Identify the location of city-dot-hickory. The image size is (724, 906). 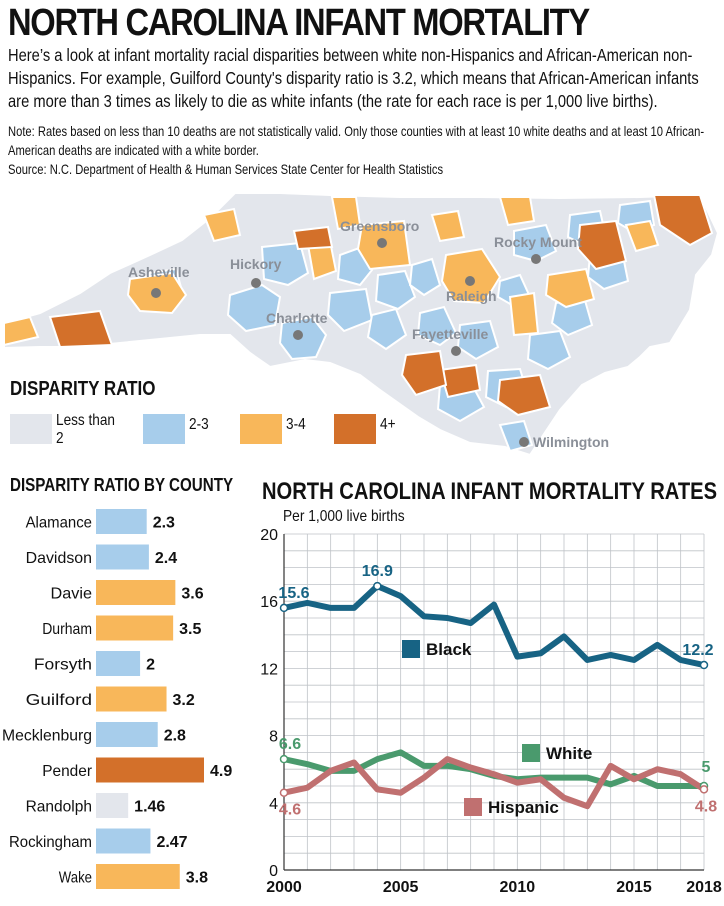
(256, 283).